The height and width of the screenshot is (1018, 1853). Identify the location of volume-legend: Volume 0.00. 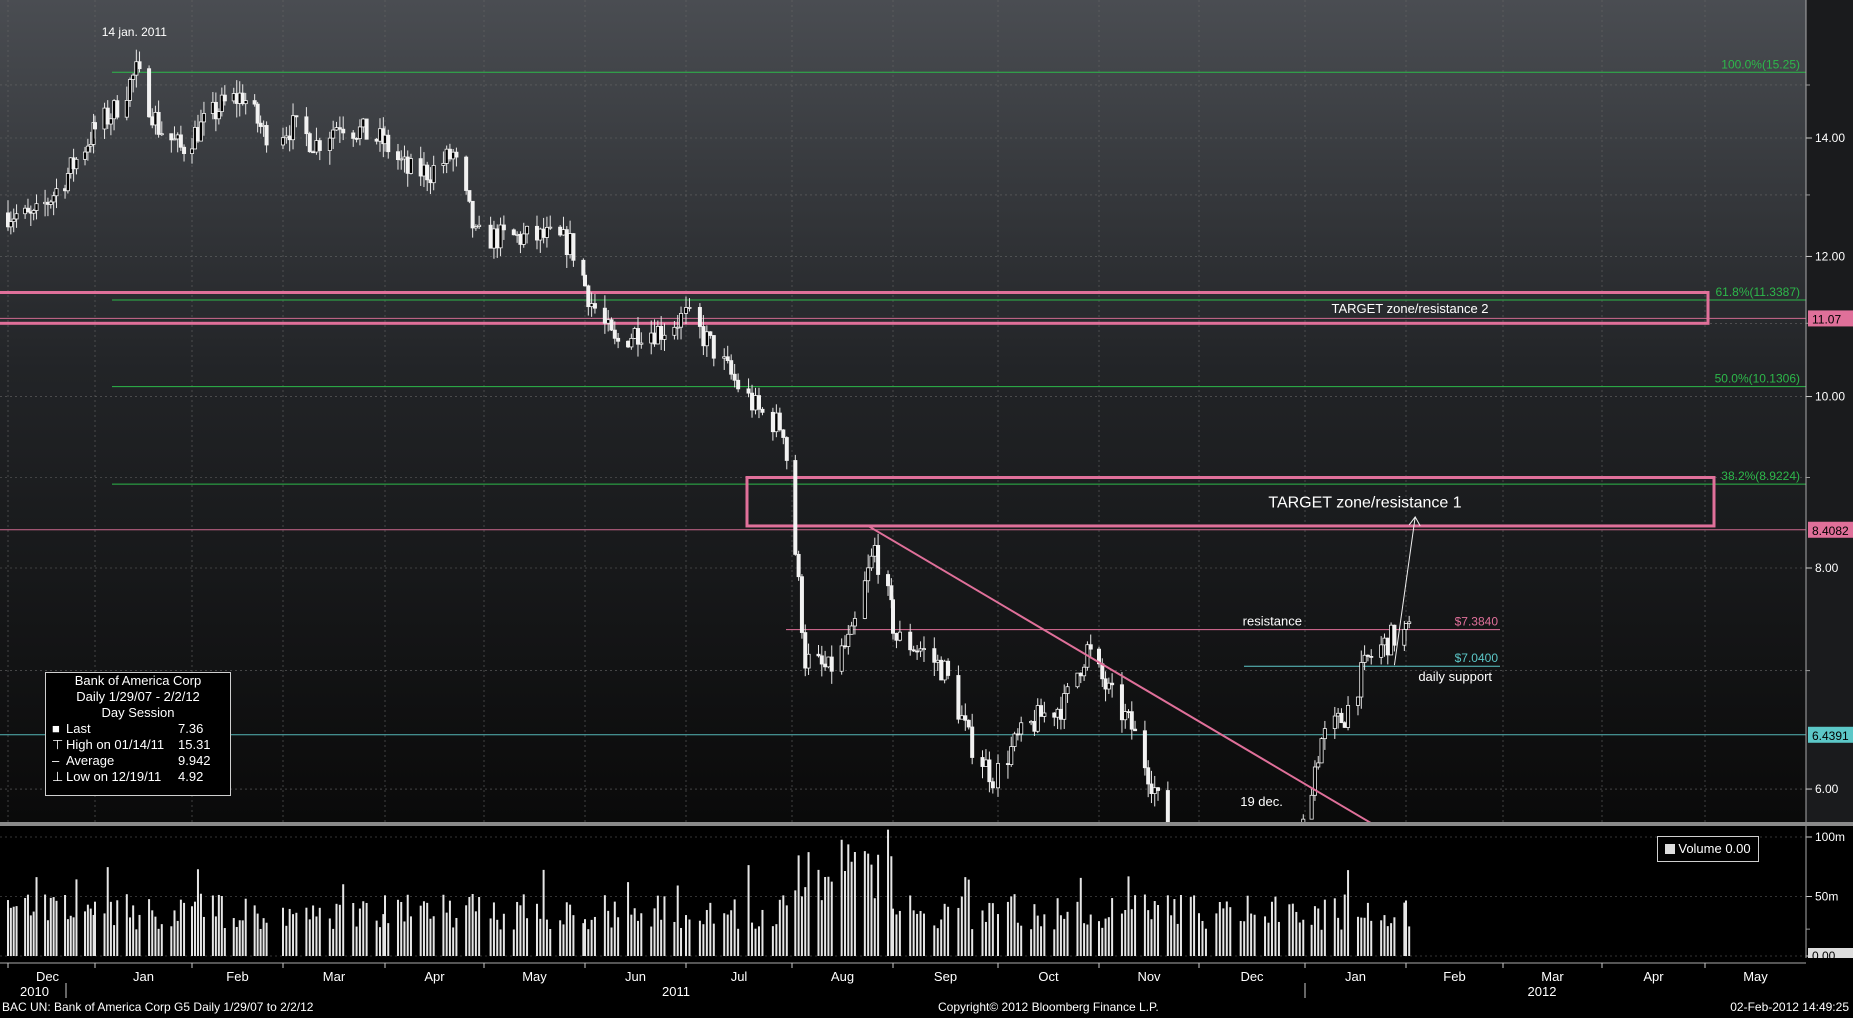
(1708, 849).